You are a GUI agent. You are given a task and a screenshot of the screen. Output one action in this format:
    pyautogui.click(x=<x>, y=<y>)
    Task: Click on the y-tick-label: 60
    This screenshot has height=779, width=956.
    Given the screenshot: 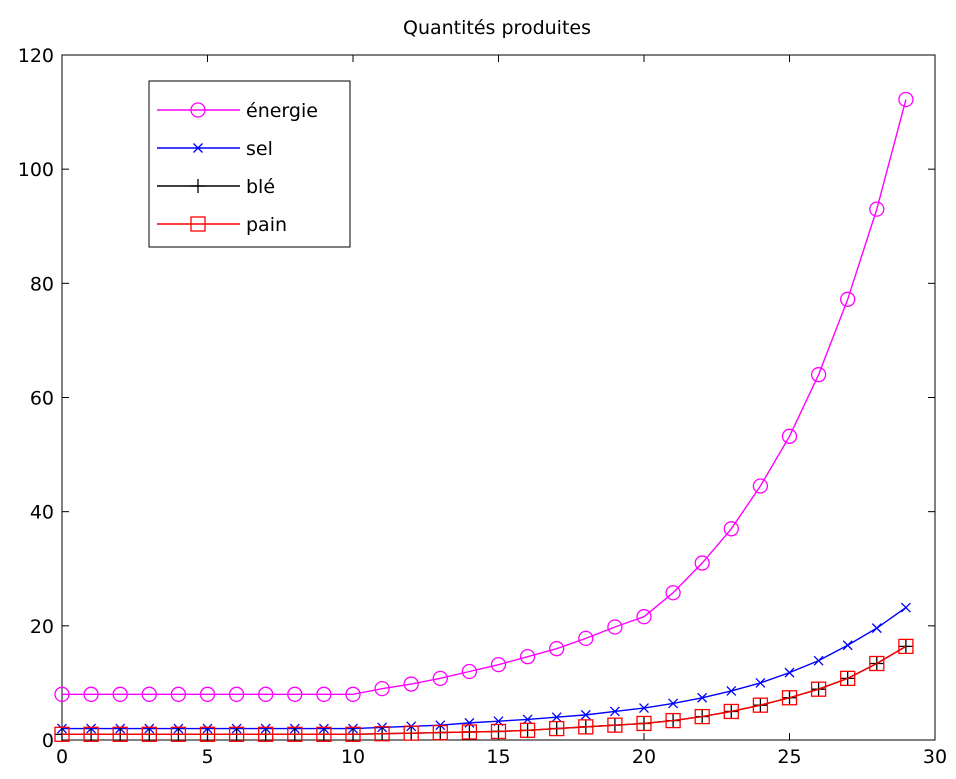 What is the action you would take?
    pyautogui.click(x=42, y=399)
    